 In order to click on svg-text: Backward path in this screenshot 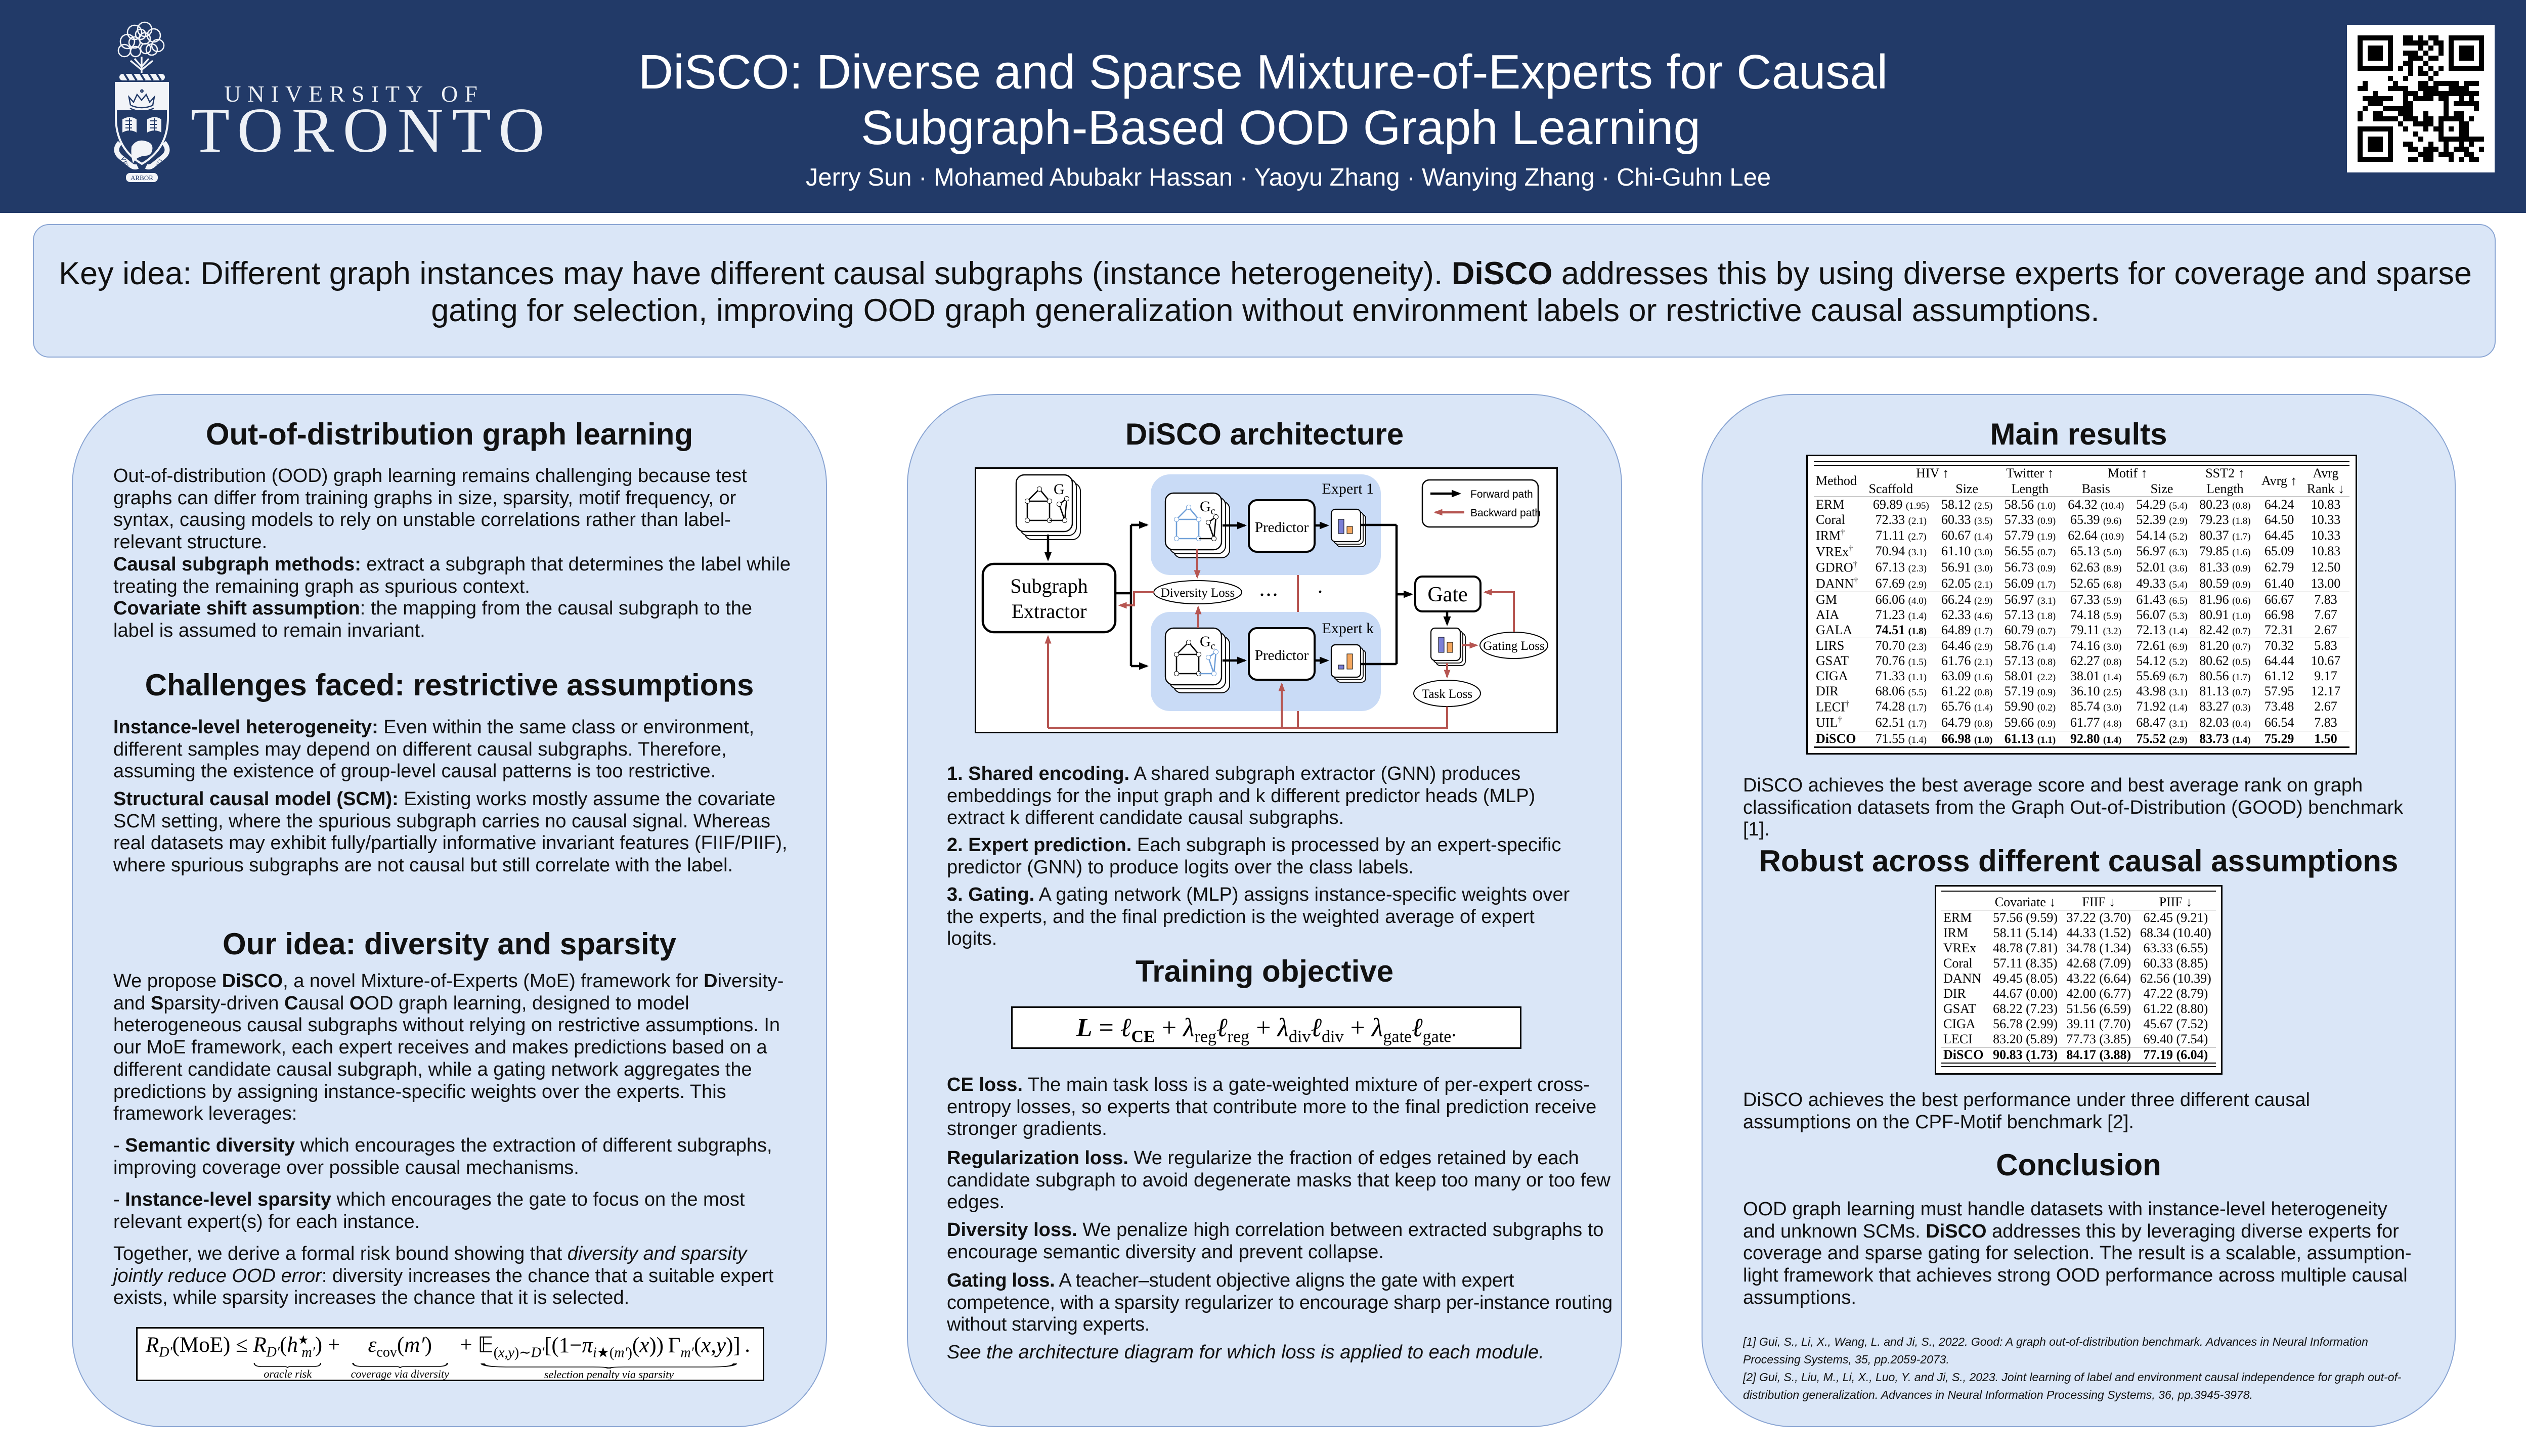, I will do `click(1505, 513)`.